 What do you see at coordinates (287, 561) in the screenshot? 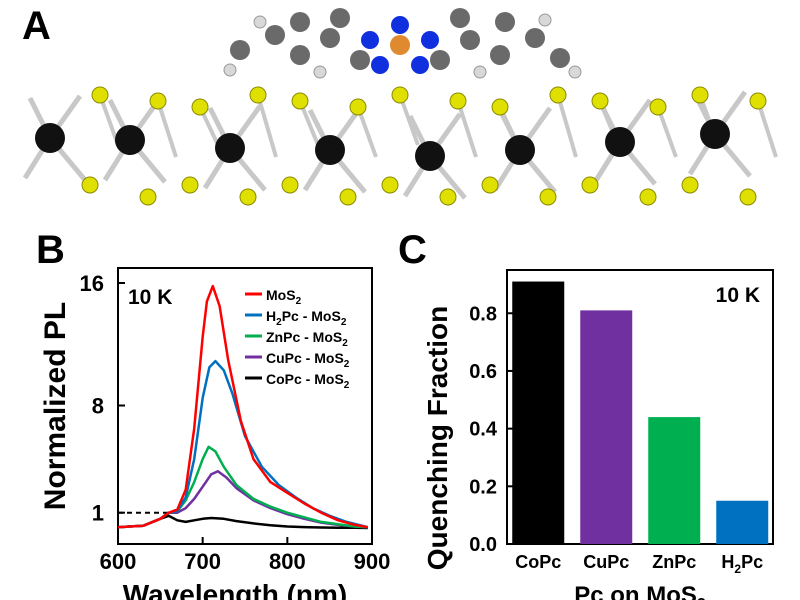
I see `pl-xtick-label: 800` at bounding box center [287, 561].